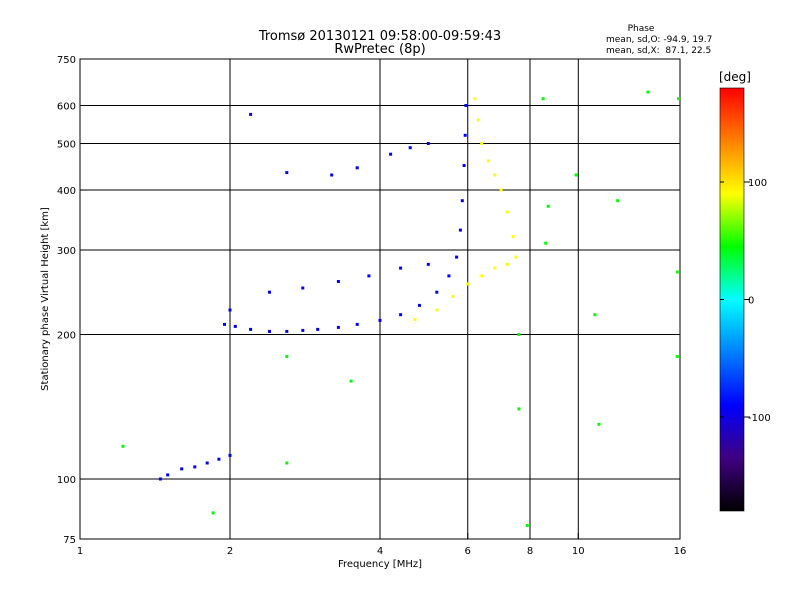  Describe the element at coordinates (66, 60) in the screenshot. I see `y-tick-label: 750` at that location.